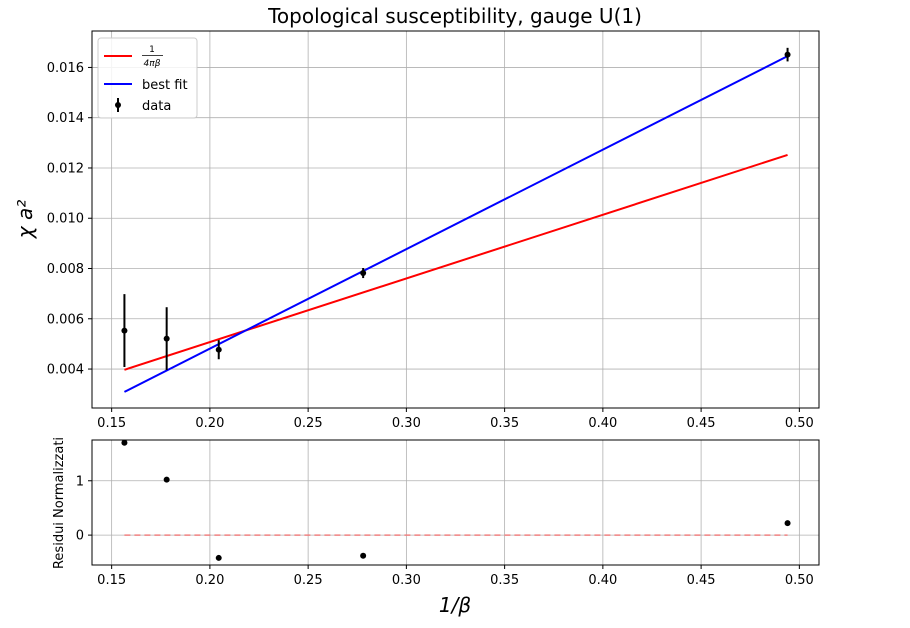 This screenshot has height=628, width=910. I want to click on legend-frame, so click(147, 78).